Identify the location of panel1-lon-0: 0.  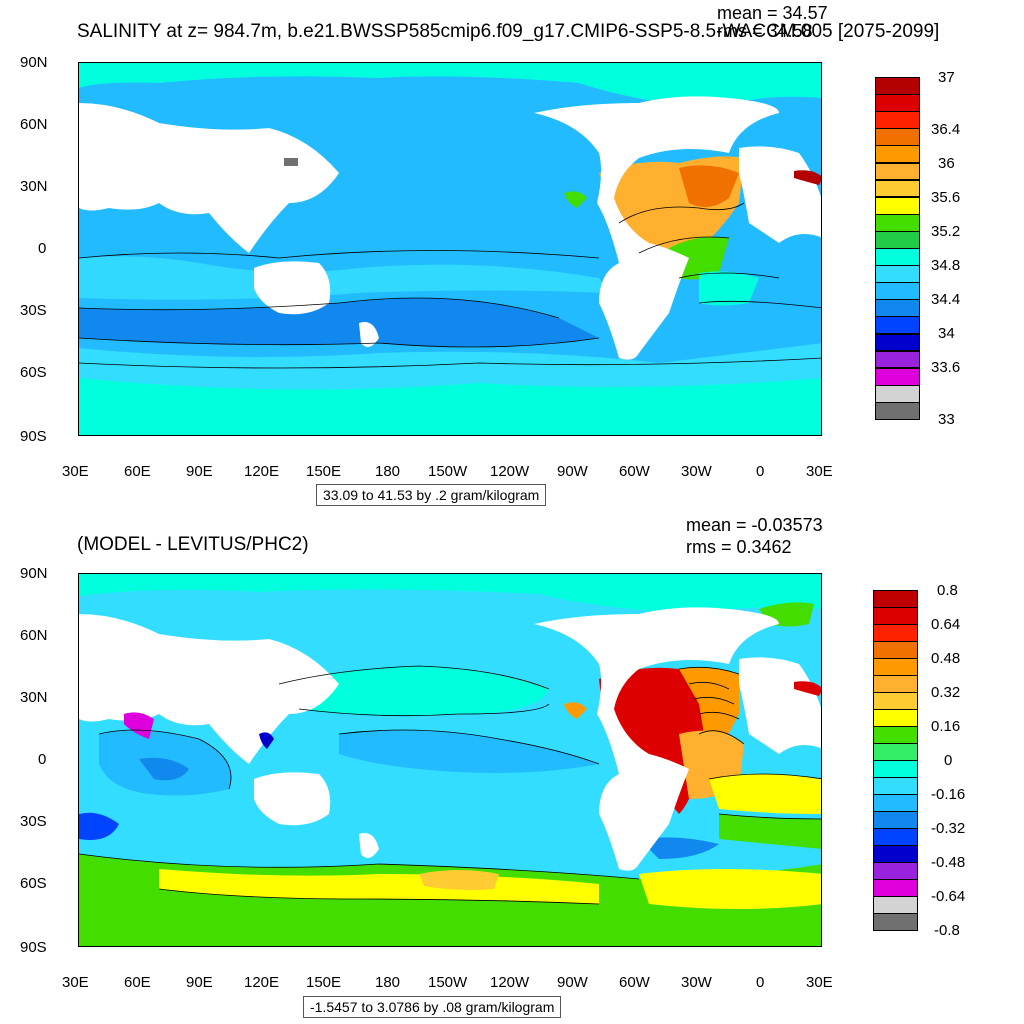
(760, 471).